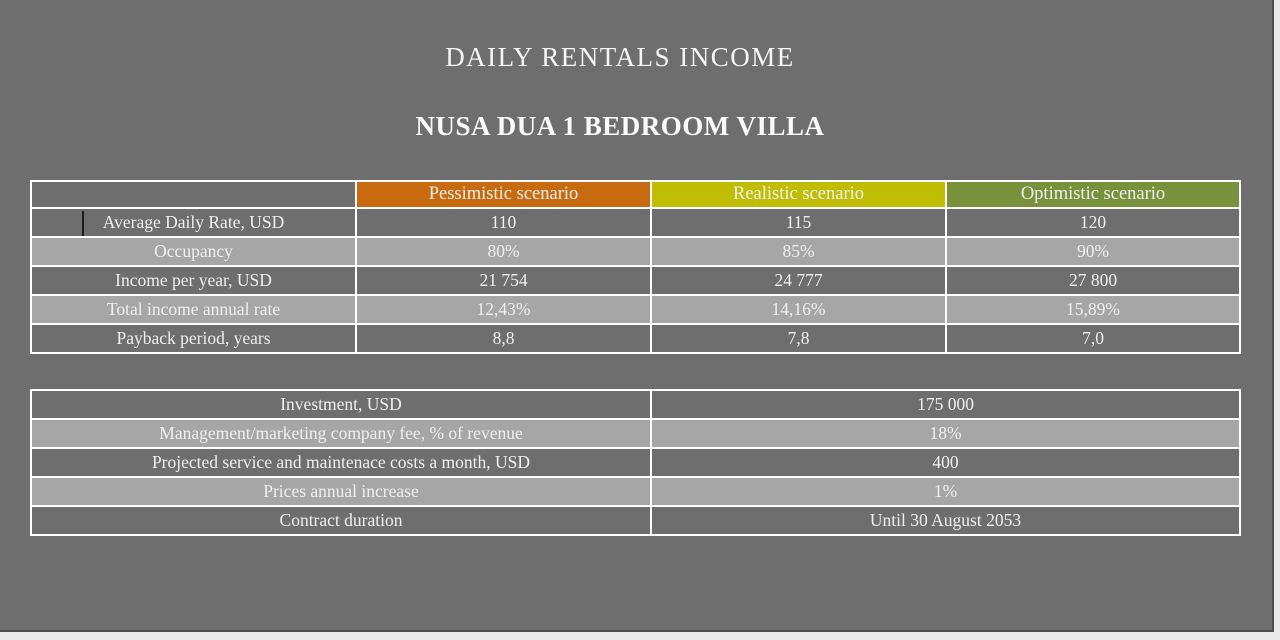 The height and width of the screenshot is (640, 1280). What do you see at coordinates (193, 338) in the screenshot?
I see `scenario-row-label: Payback period, years` at bounding box center [193, 338].